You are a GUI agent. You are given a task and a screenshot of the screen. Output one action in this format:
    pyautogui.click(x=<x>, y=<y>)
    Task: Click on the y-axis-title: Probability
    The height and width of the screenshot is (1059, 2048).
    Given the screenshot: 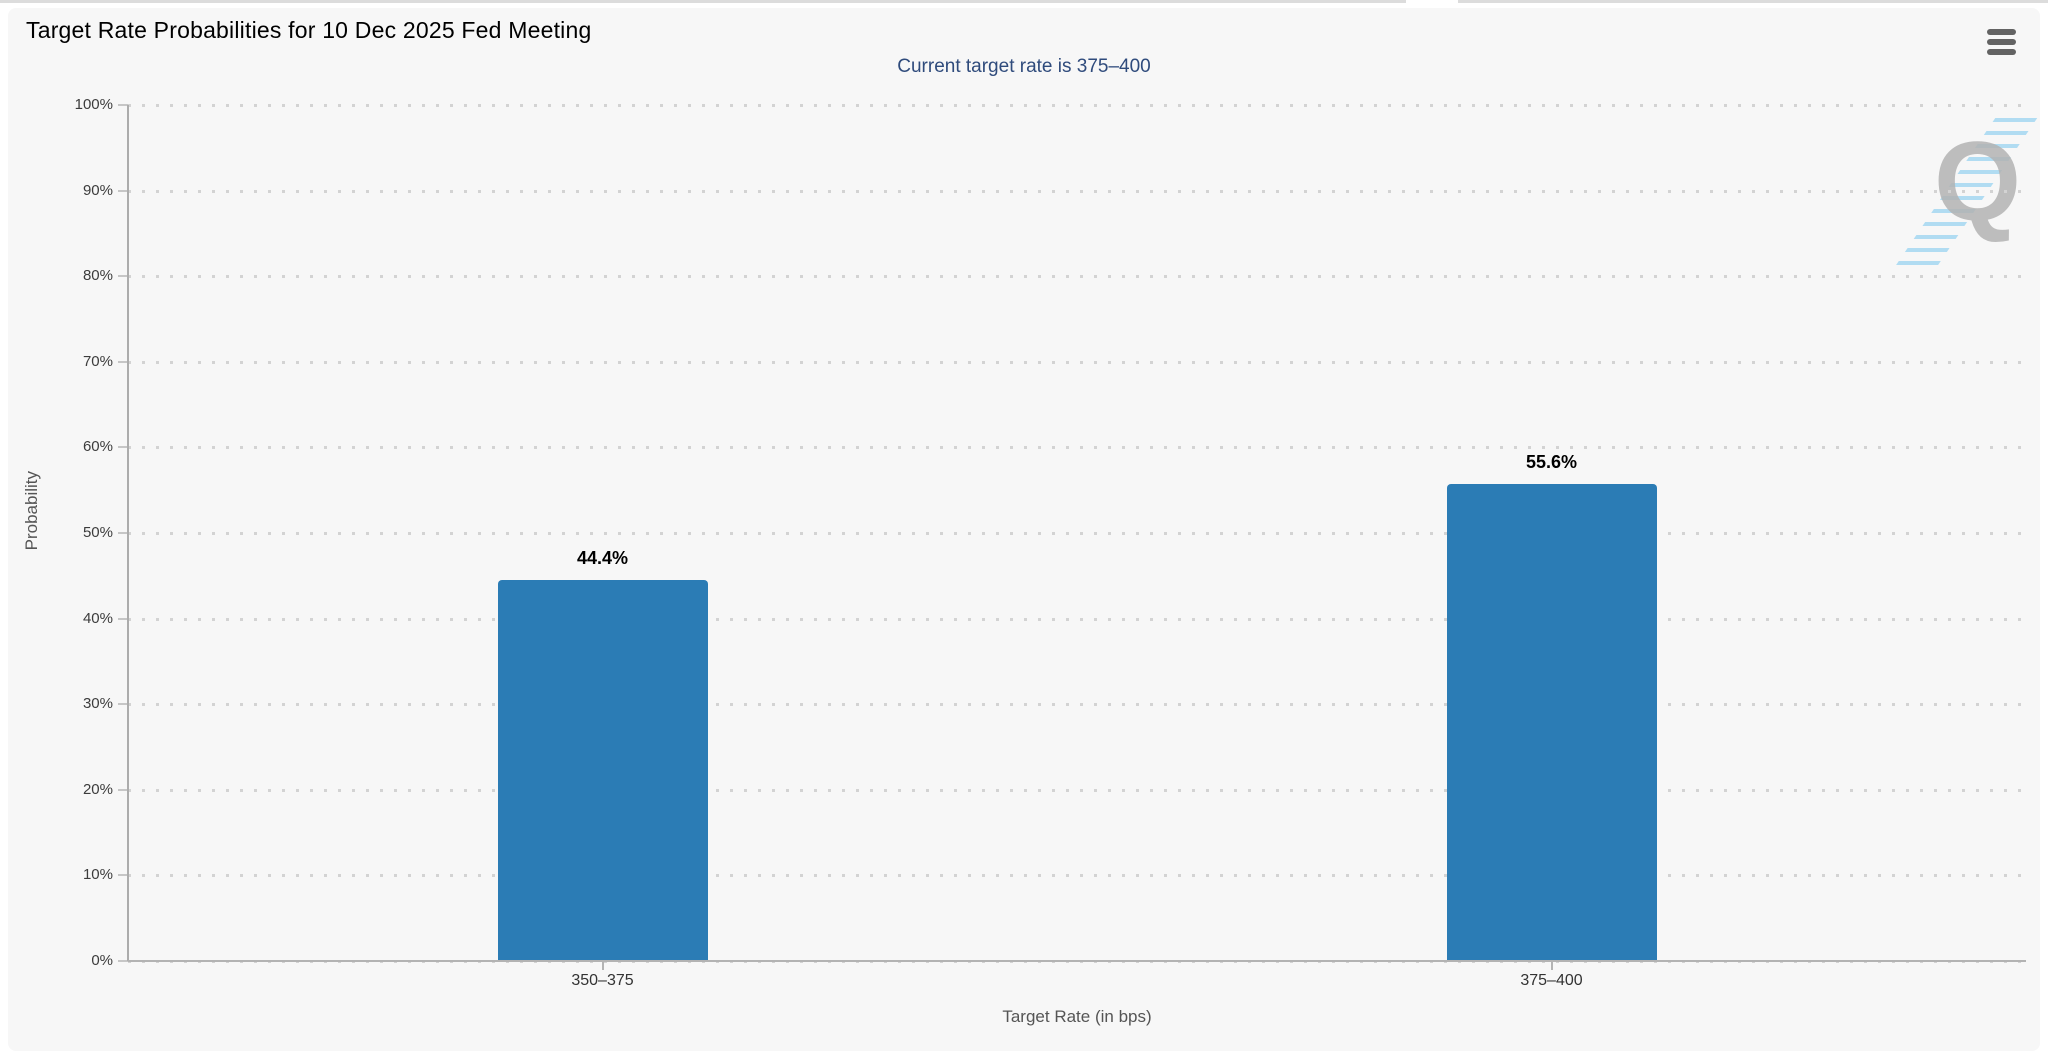 What is the action you would take?
    pyautogui.click(x=31, y=511)
    